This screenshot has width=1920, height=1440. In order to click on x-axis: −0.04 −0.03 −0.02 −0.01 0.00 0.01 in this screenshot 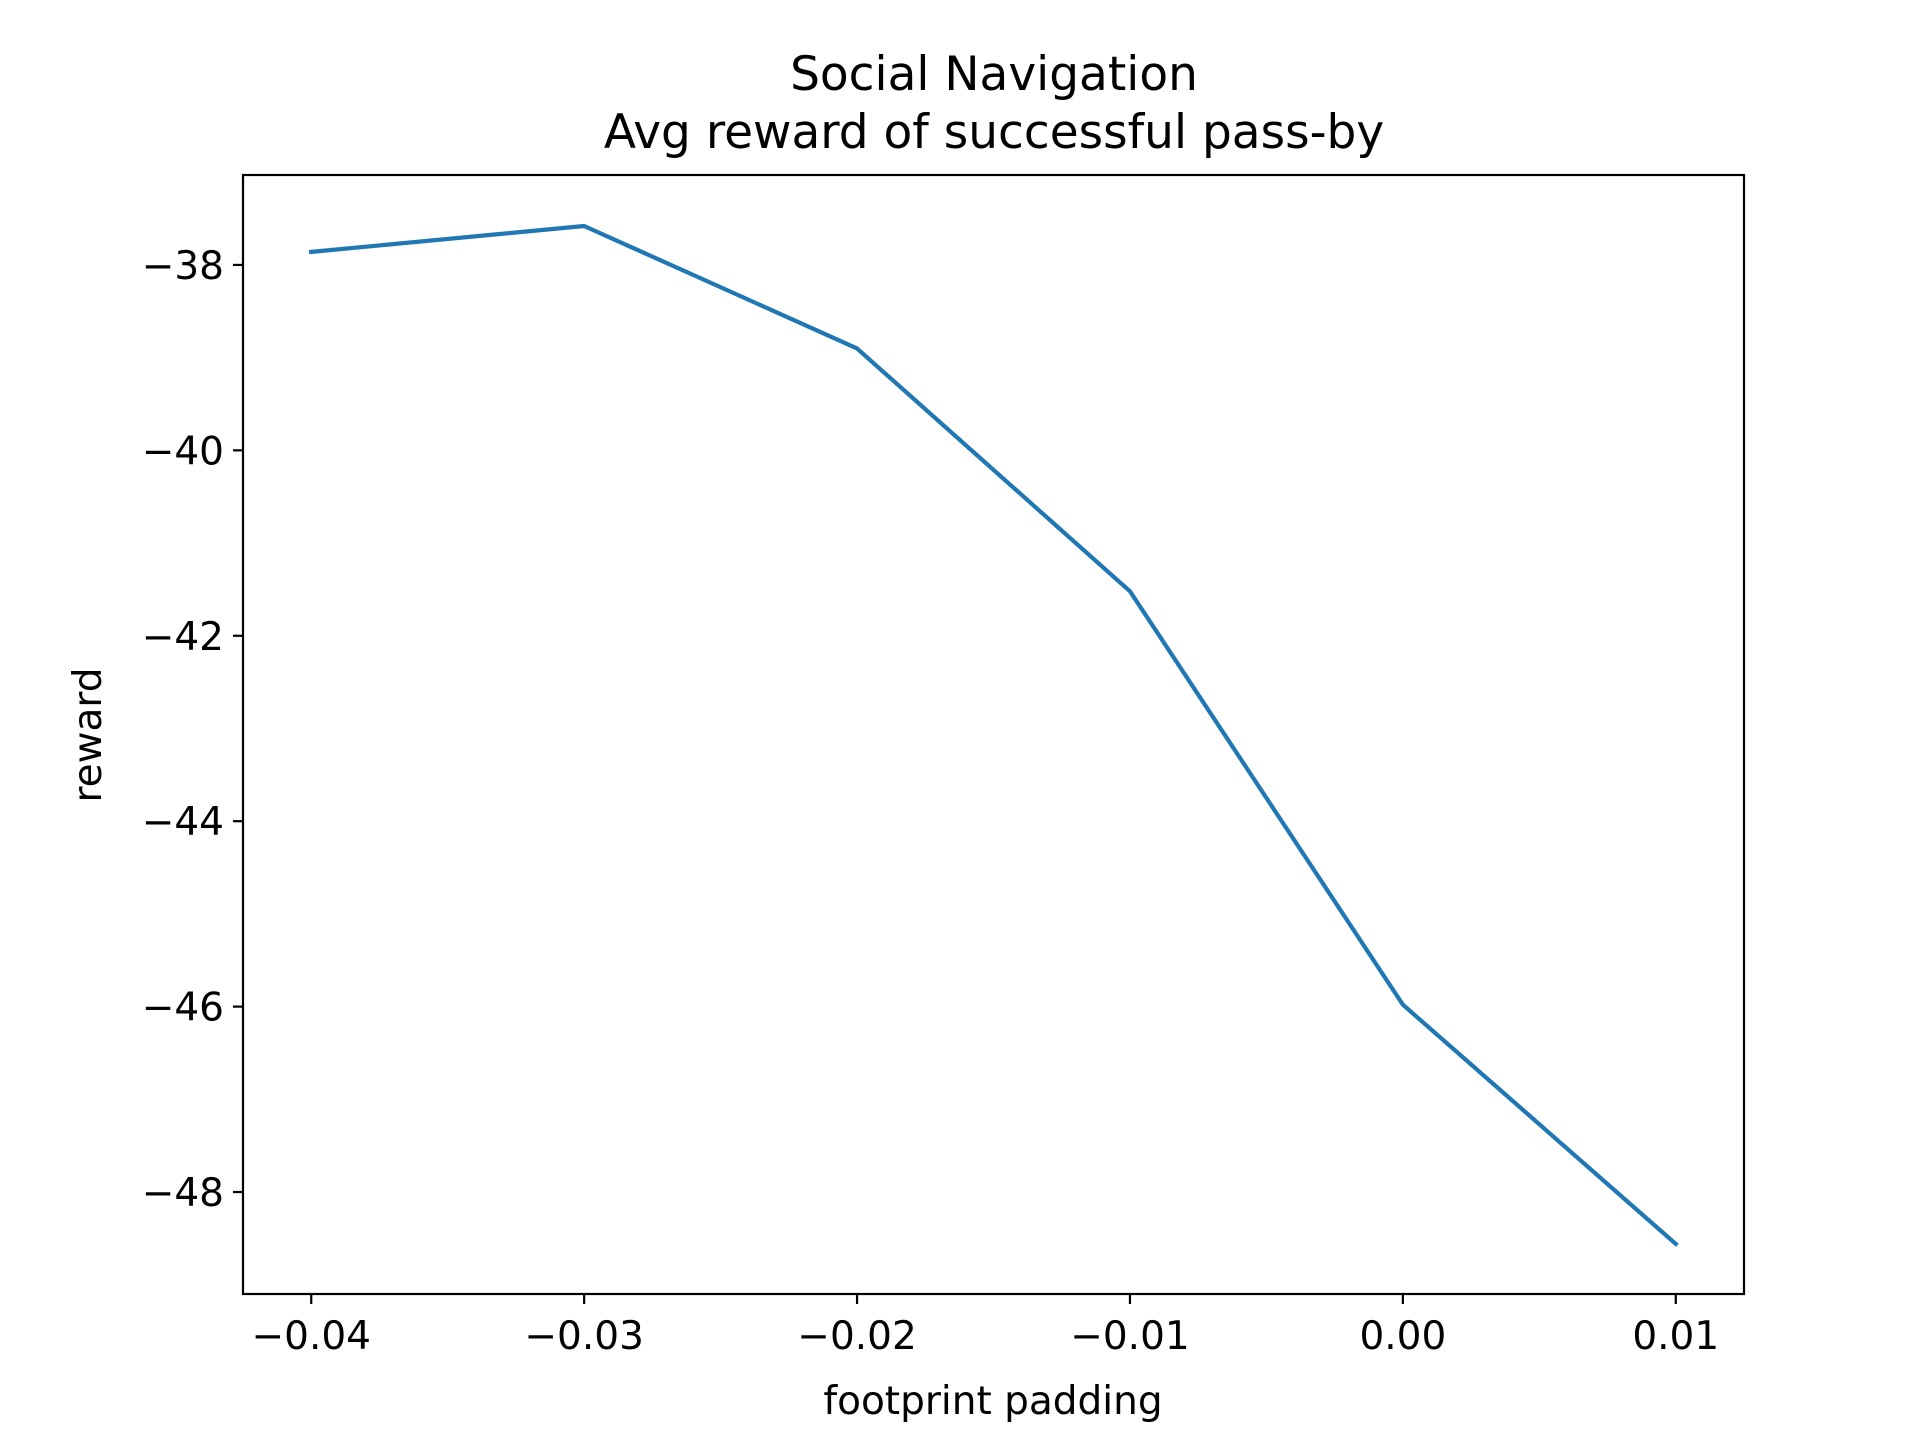, I will do `click(985, 1326)`.